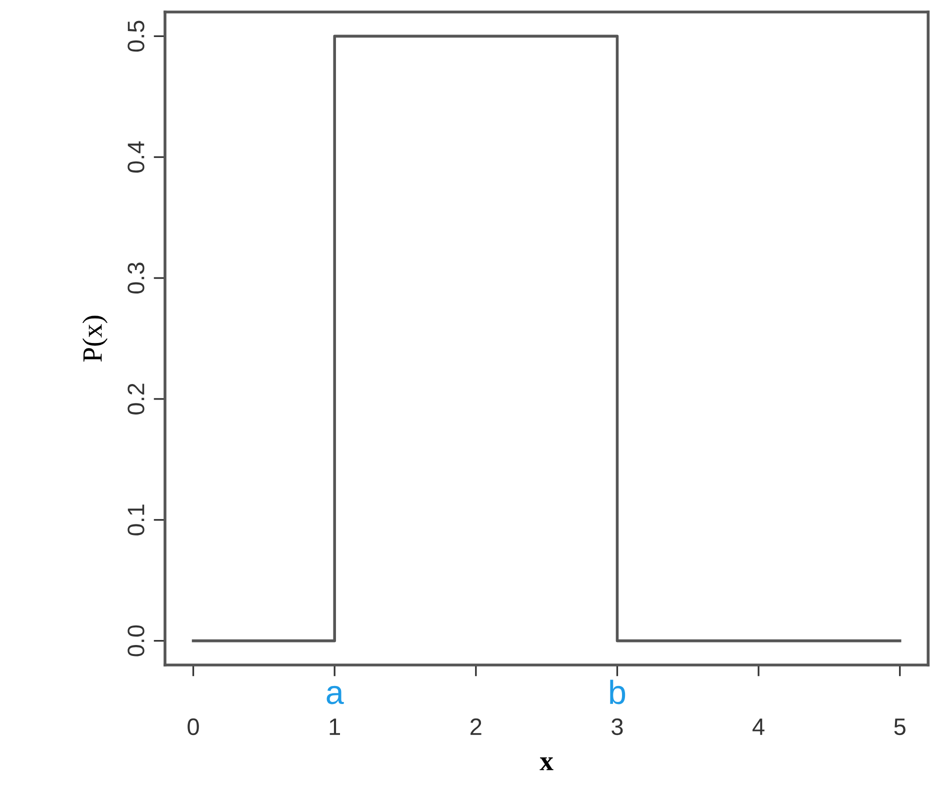  What do you see at coordinates (193, 727) in the screenshot?
I see `x-tick-label: 0` at bounding box center [193, 727].